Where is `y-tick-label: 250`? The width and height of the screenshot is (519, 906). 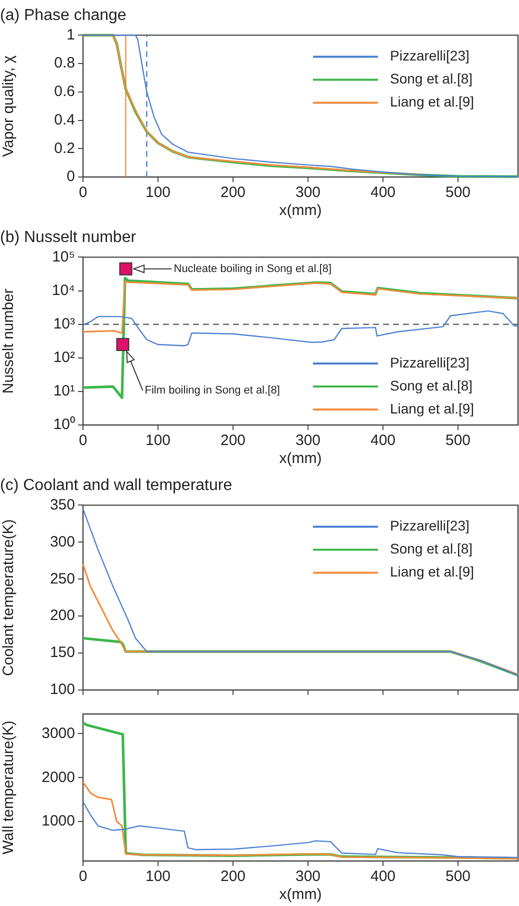 y-tick-label: 250 is located at coordinates (62, 579).